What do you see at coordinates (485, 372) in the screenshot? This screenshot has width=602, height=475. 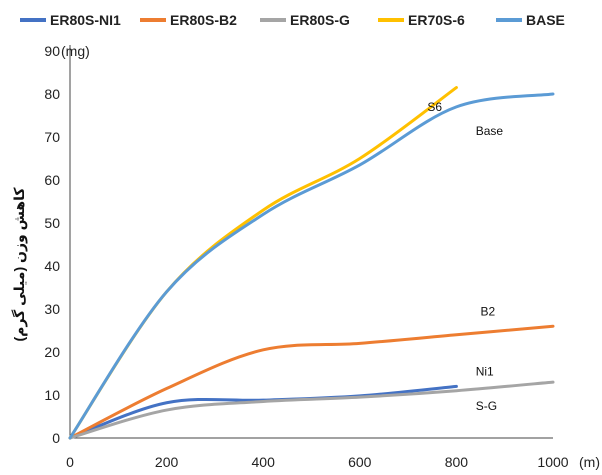 I see `series-annotation: Ni1` at bounding box center [485, 372].